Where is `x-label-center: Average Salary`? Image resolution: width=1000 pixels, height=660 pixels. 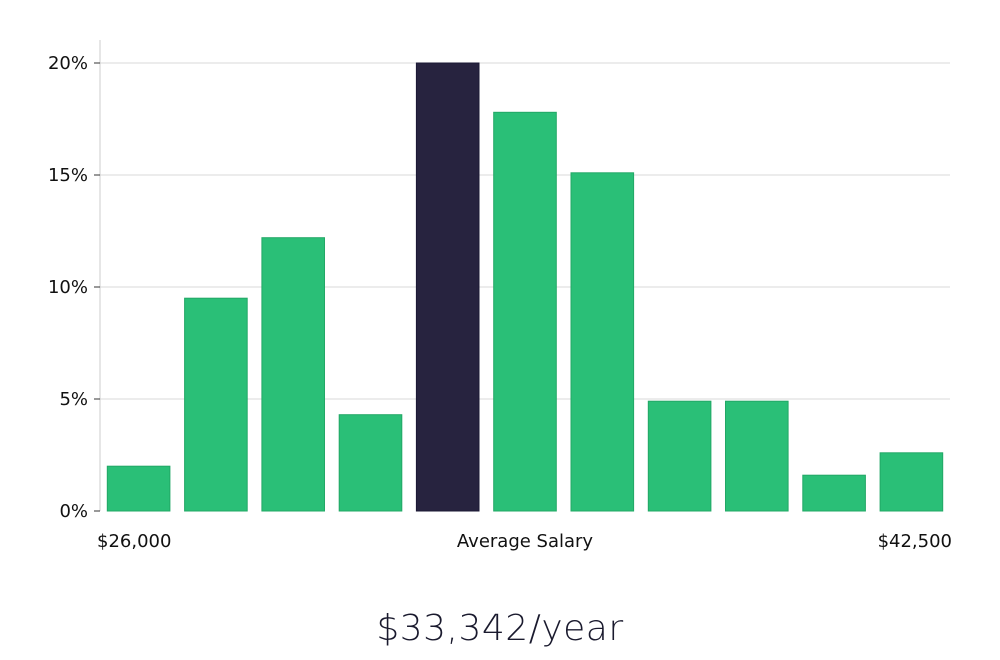
x-label-center: Average Salary is located at coordinates (525, 541).